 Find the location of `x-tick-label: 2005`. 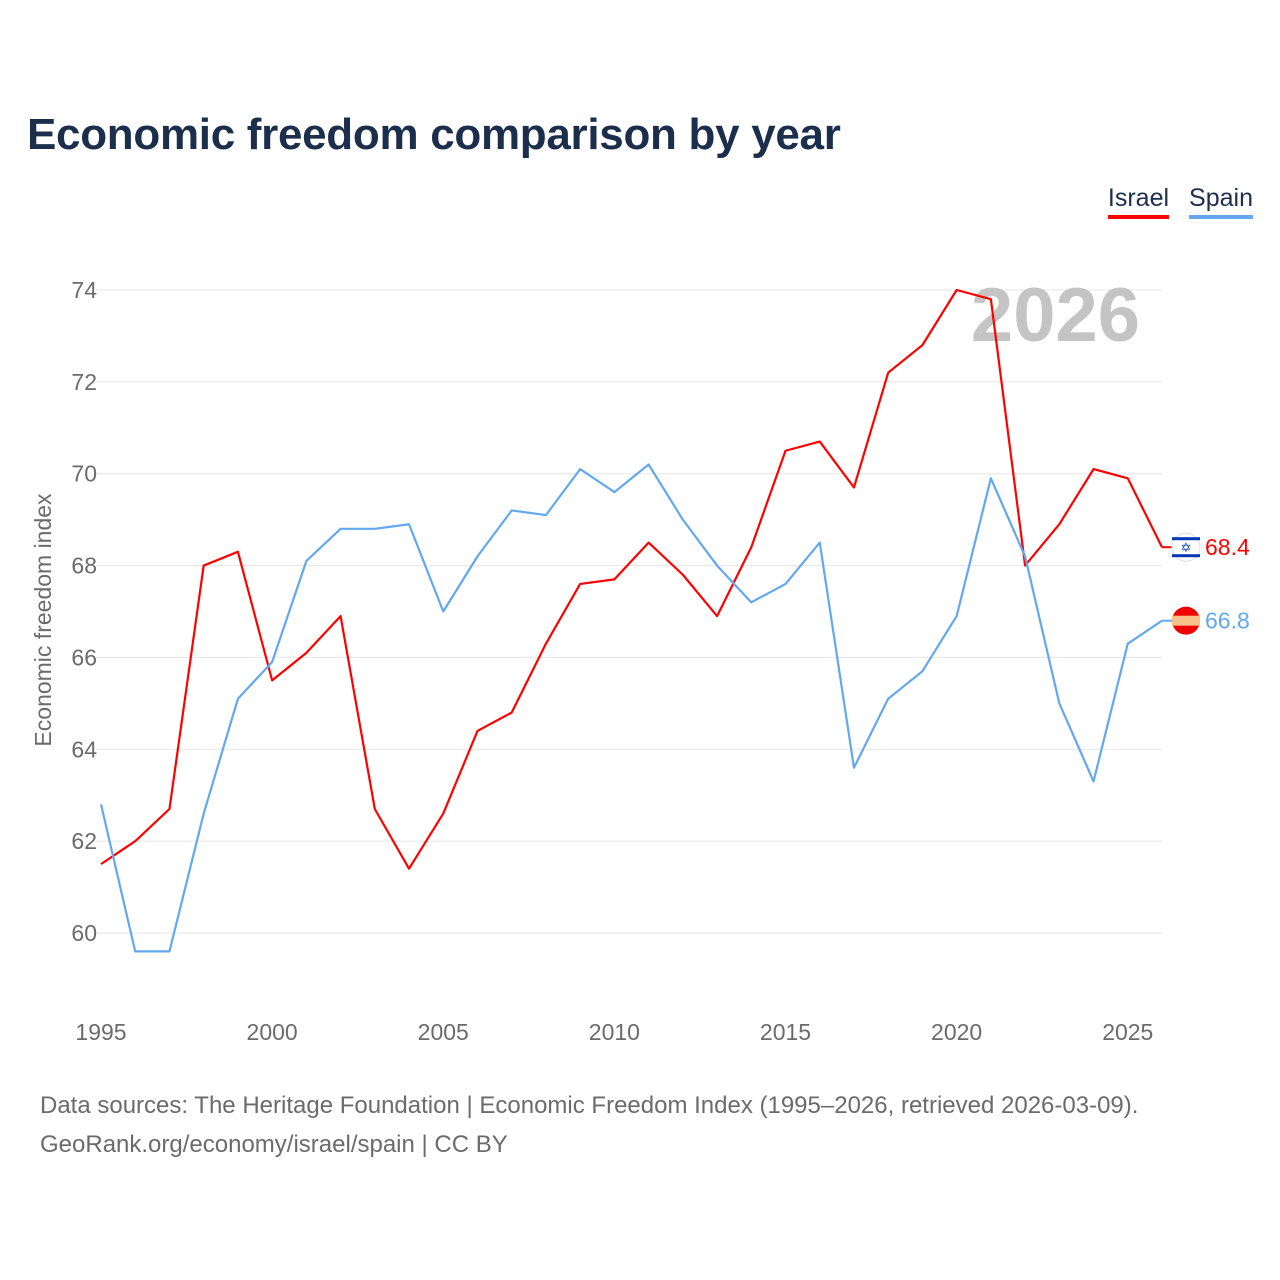

x-tick-label: 2005 is located at coordinates (443, 1032).